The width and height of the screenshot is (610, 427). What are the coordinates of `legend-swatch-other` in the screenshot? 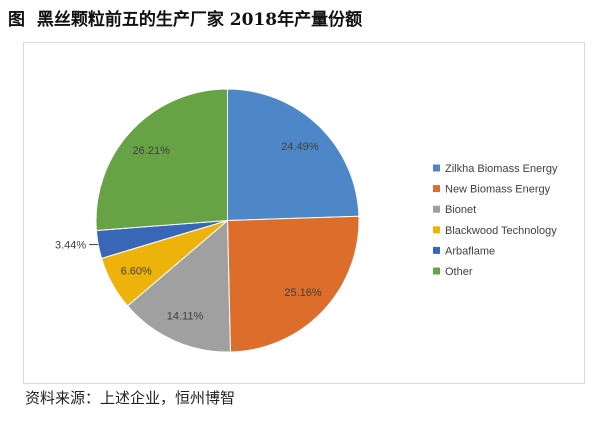 It's located at (436, 271).